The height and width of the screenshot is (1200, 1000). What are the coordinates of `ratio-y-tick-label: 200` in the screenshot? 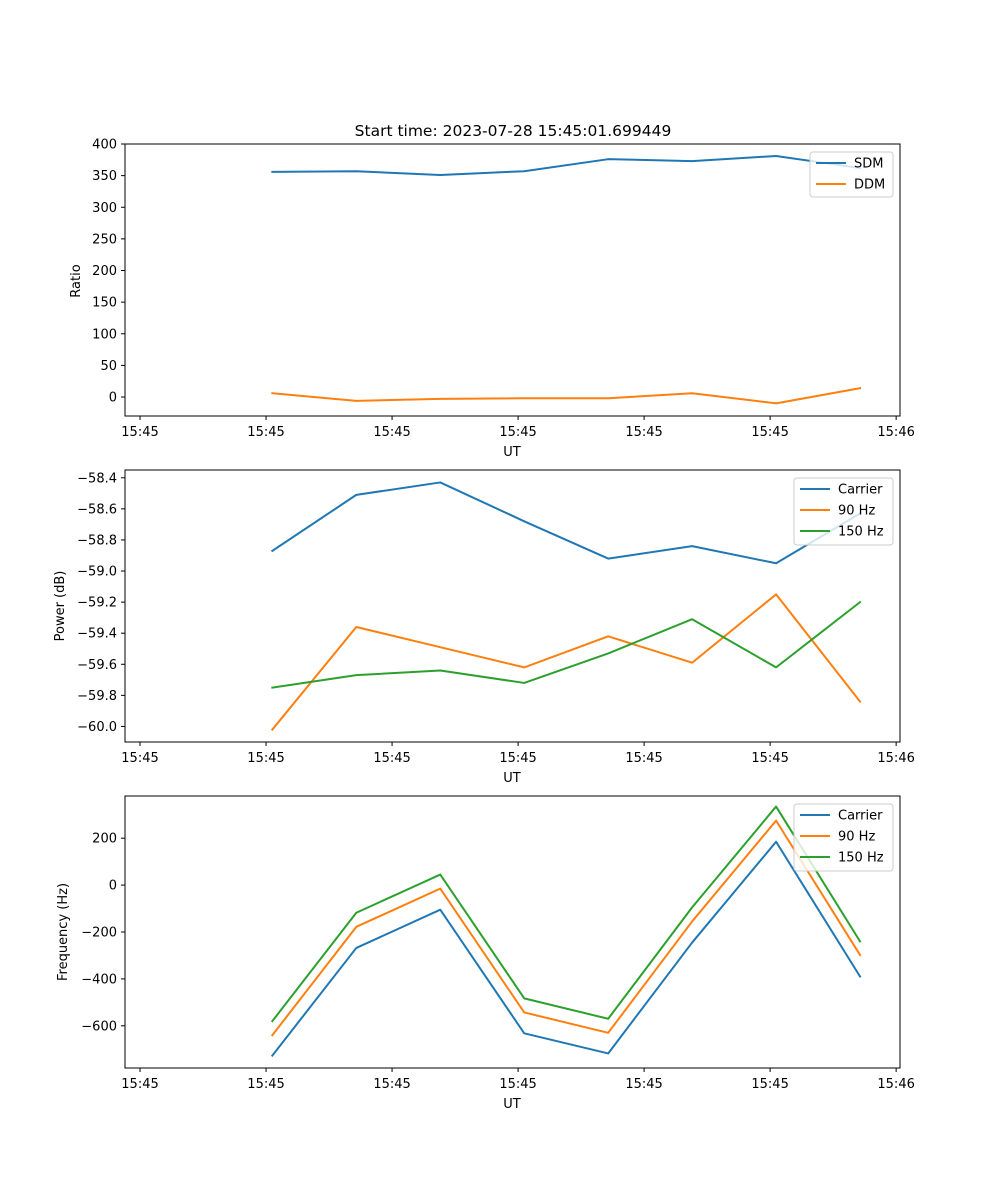 It's located at (104, 271).